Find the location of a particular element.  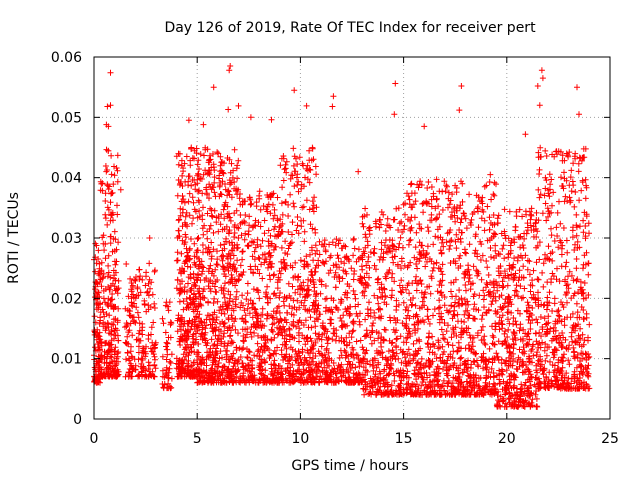

y-tick-label: 0.05 is located at coordinates (66, 118).